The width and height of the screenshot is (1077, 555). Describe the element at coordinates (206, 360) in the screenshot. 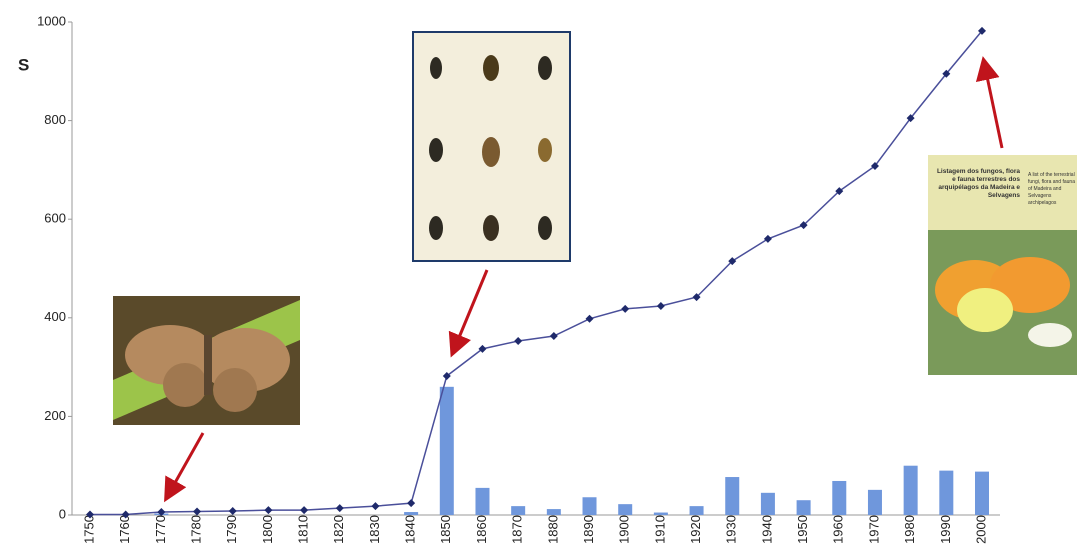

I see `butterfly-photo` at that location.